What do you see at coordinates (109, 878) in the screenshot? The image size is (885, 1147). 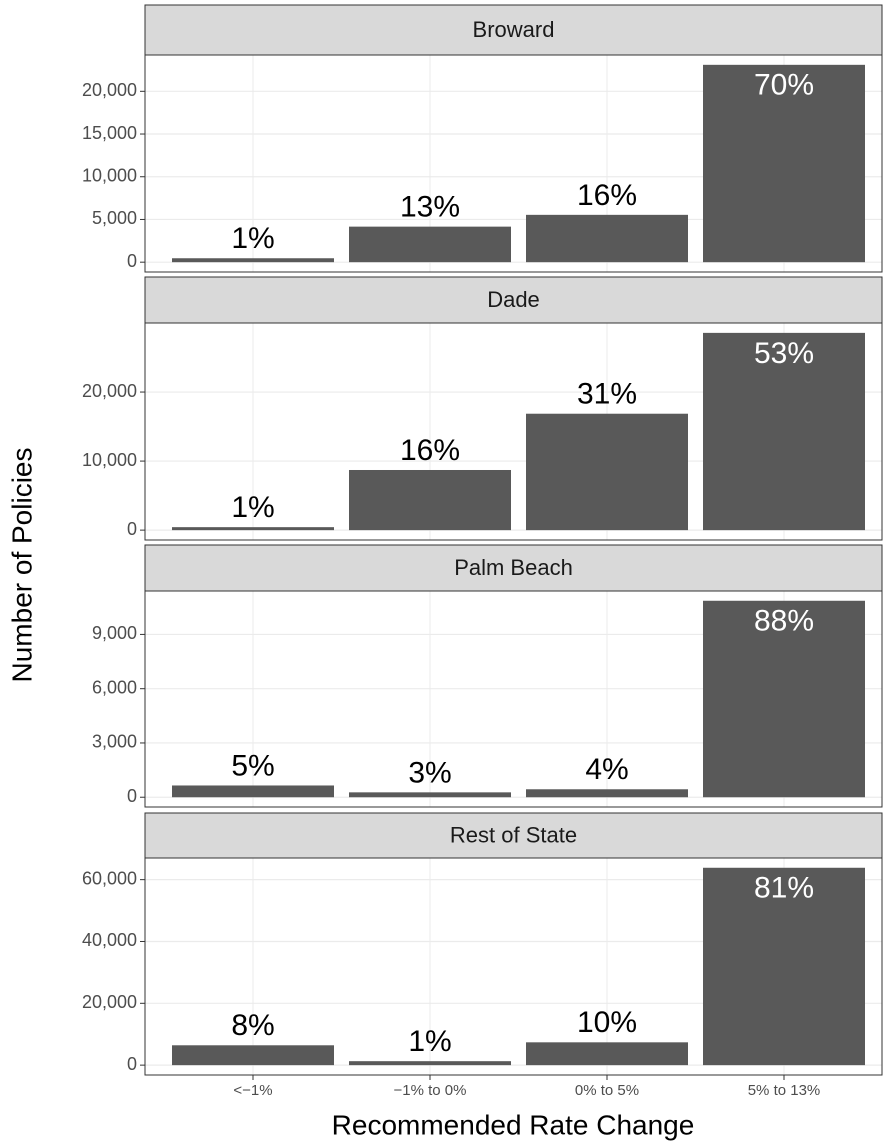 I see `y-tick-label: 60,000` at bounding box center [109, 878].